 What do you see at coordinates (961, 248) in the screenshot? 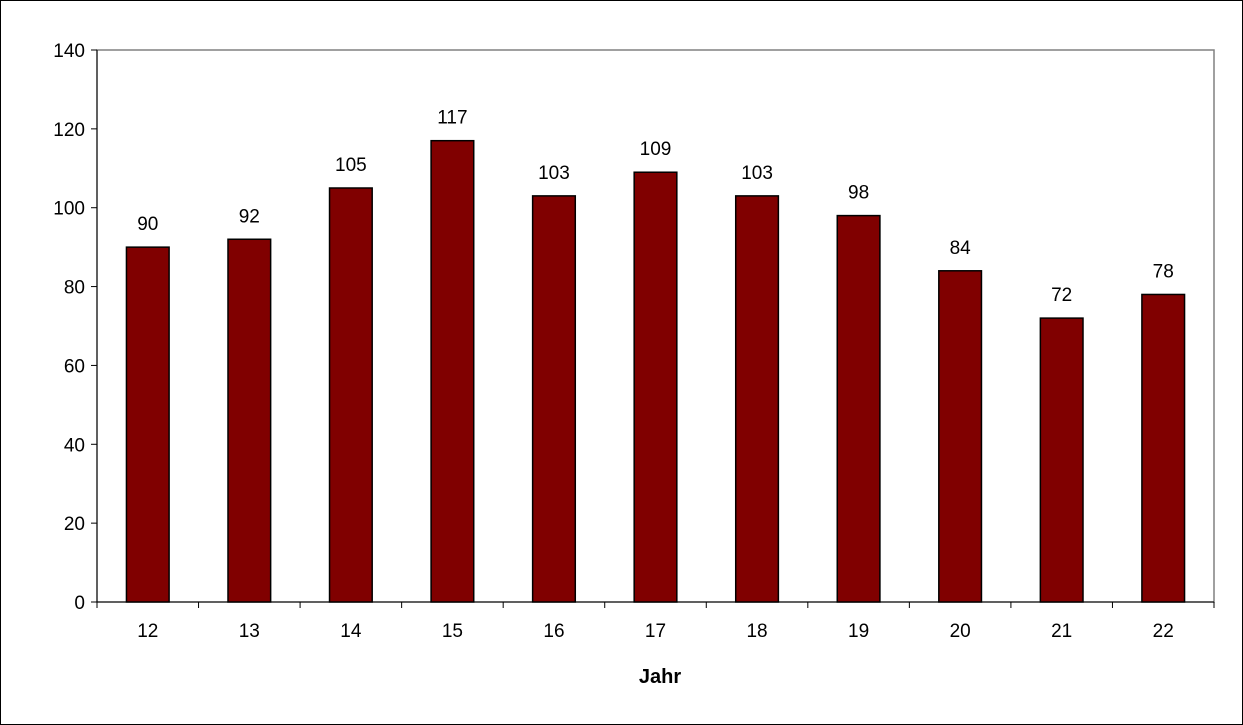
I see `bar-value-label: 84` at bounding box center [961, 248].